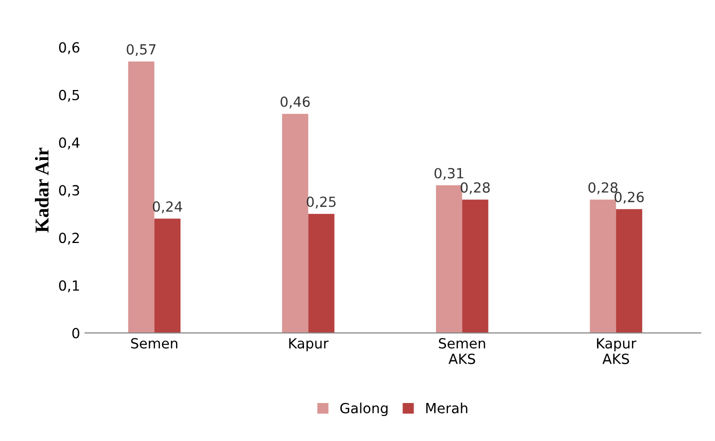 The height and width of the screenshot is (441, 715). I want to click on legend-label: Galong, so click(364, 409).